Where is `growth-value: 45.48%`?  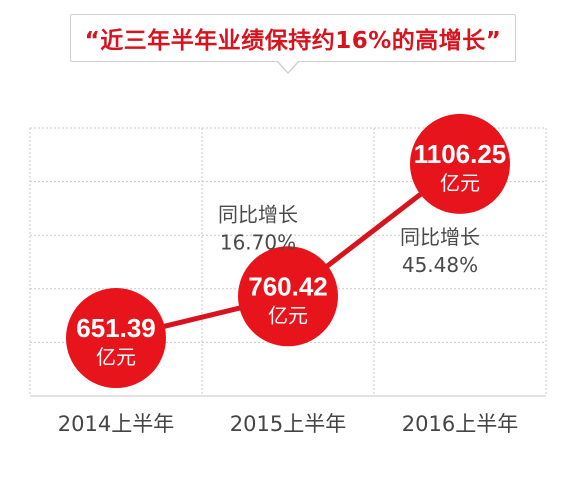
growth-value: 45.48% is located at coordinates (440, 265).